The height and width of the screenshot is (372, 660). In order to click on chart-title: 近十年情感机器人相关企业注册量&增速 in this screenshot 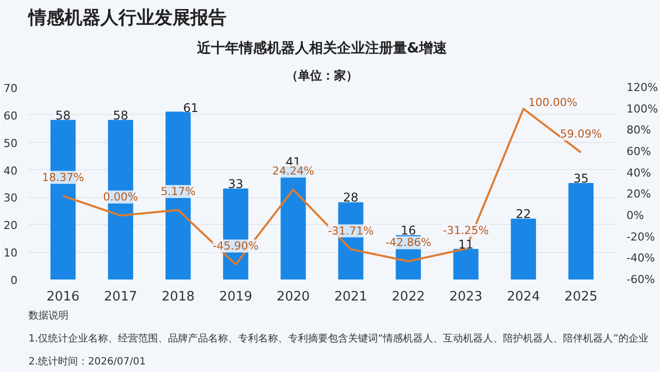, I will do `click(322, 48)`.